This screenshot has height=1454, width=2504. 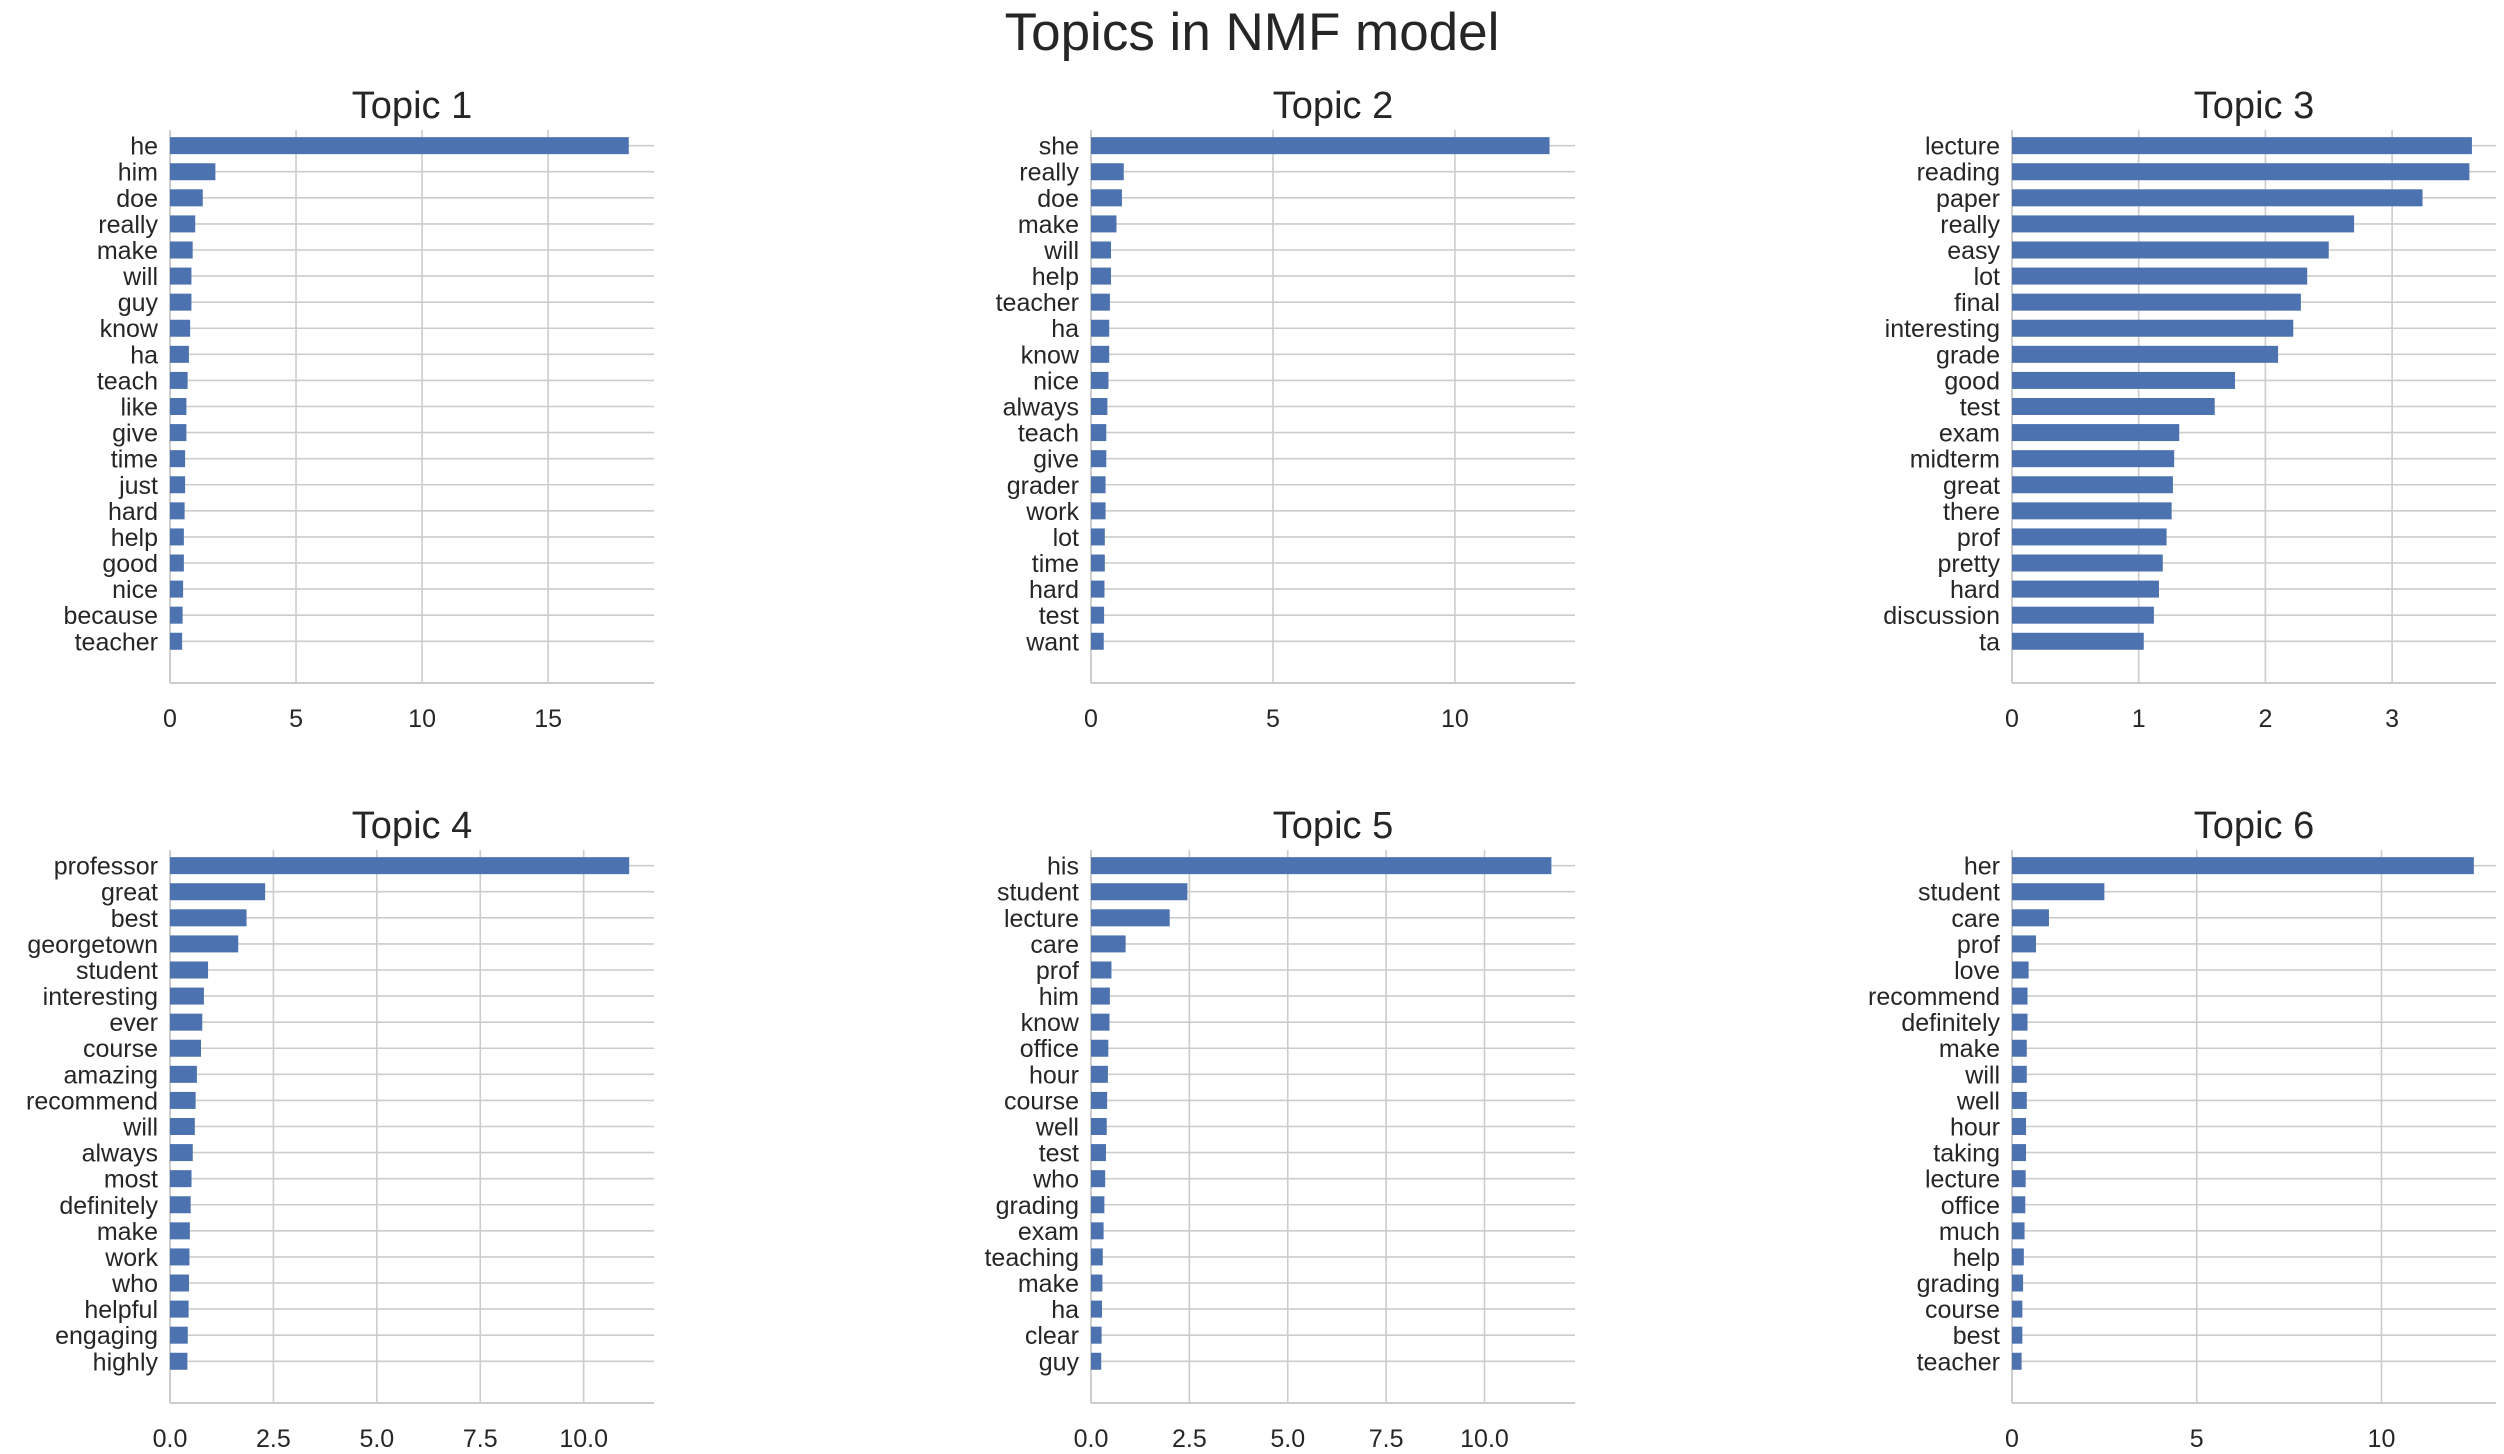 I want to click on topic2-category-label: want, so click(x=1052, y=642).